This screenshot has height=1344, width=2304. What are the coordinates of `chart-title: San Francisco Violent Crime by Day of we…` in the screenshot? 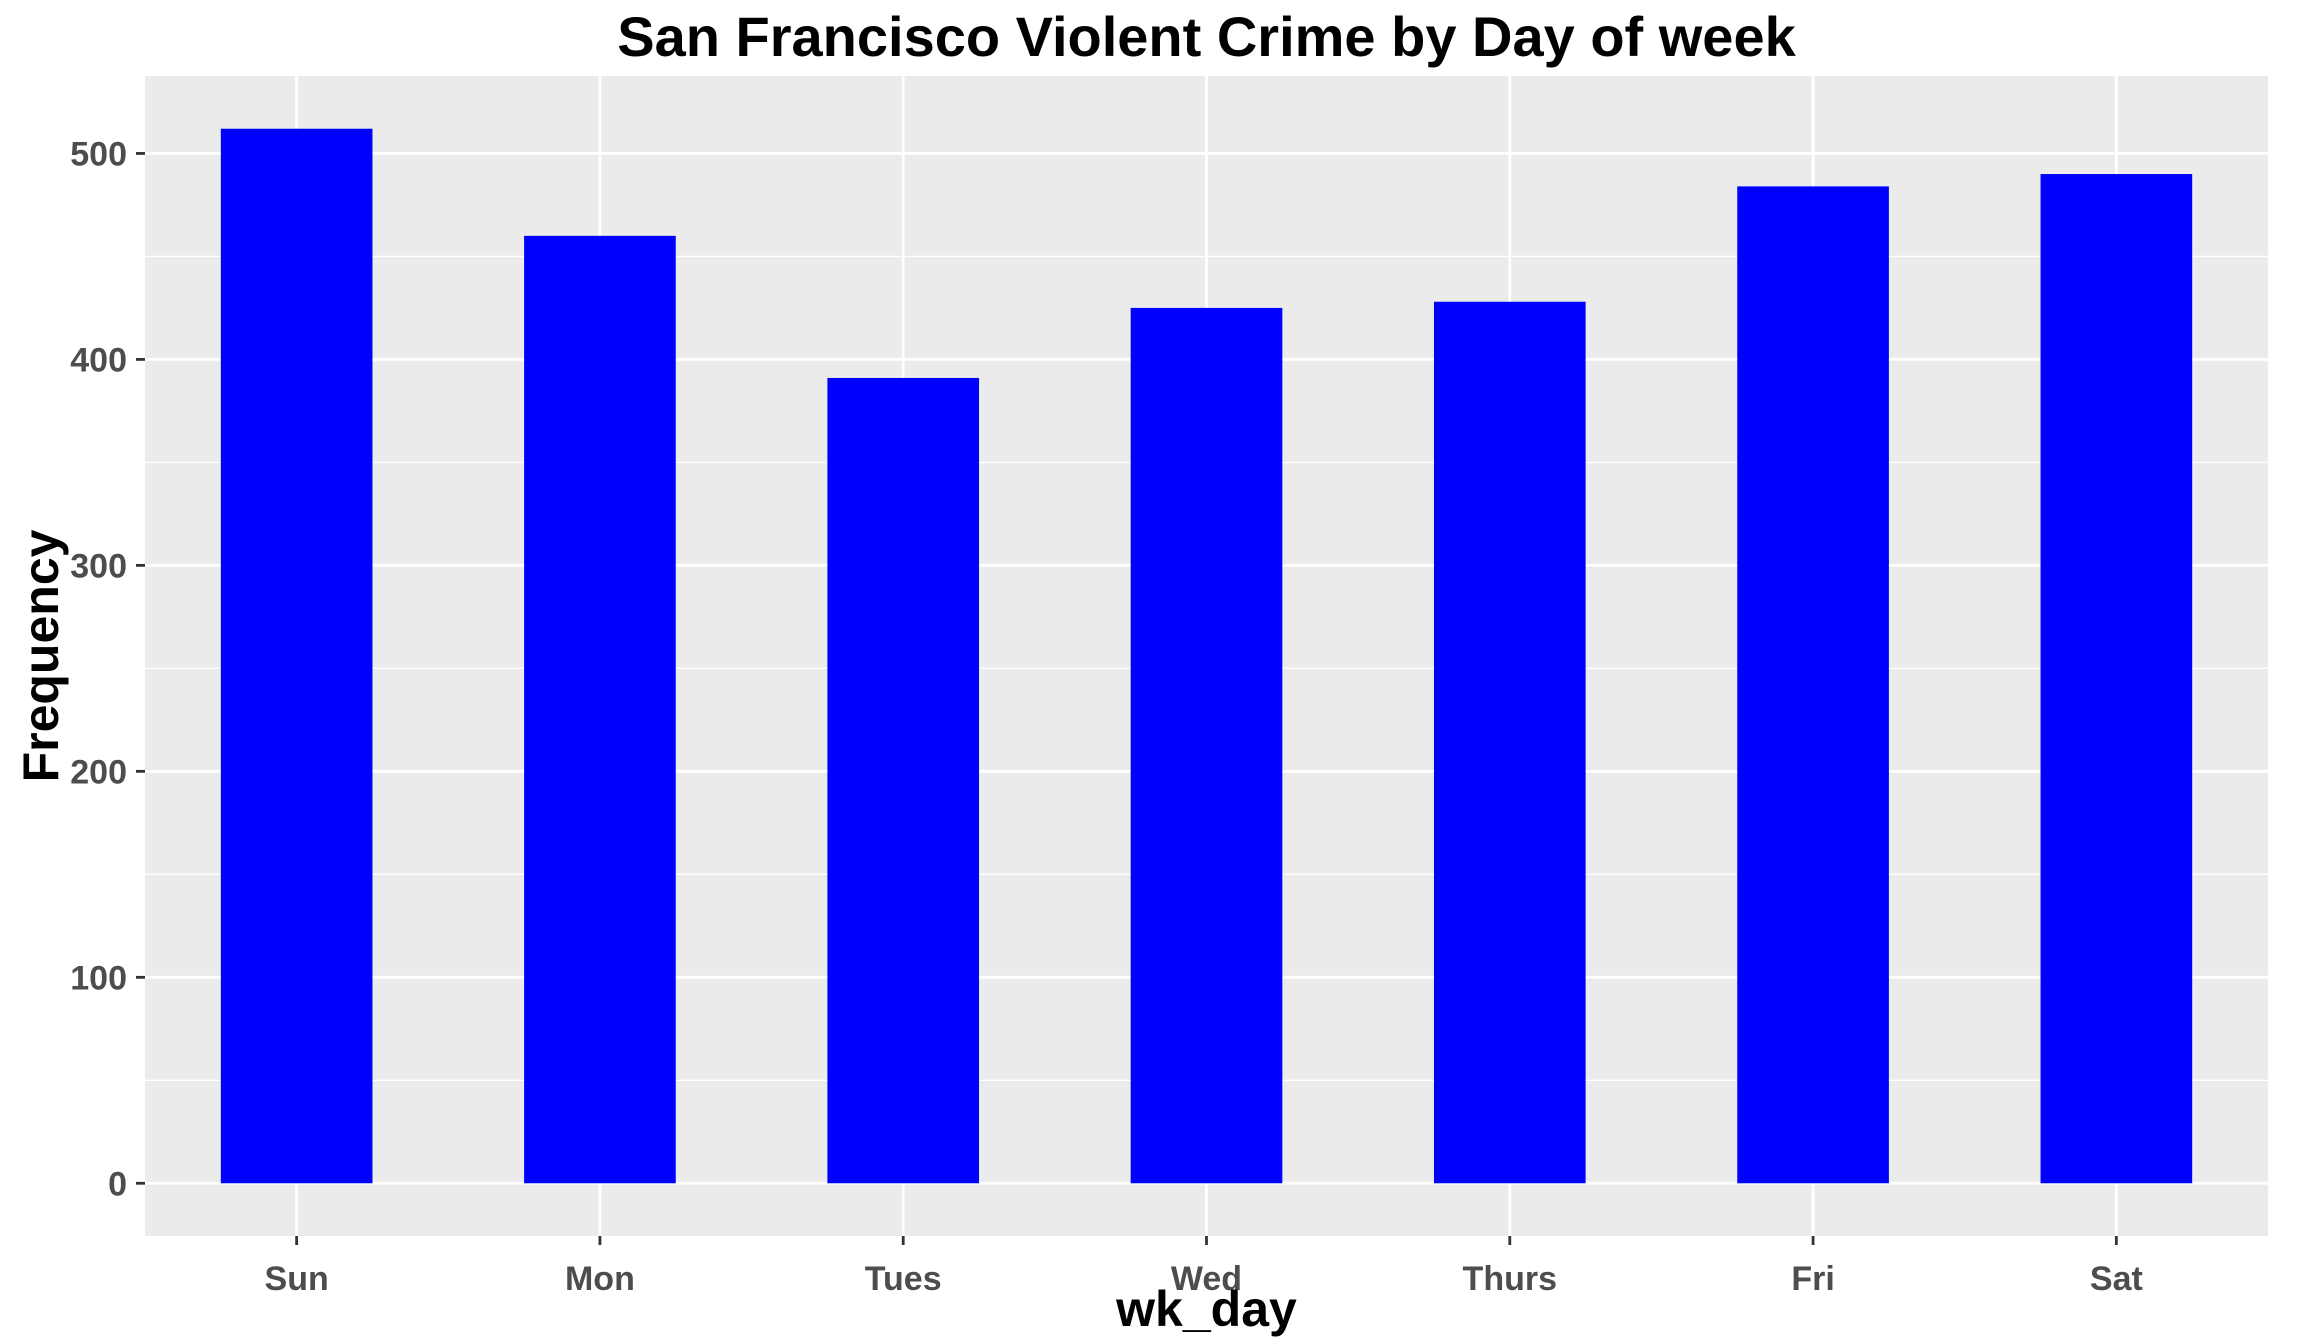 It's located at (1206, 36).